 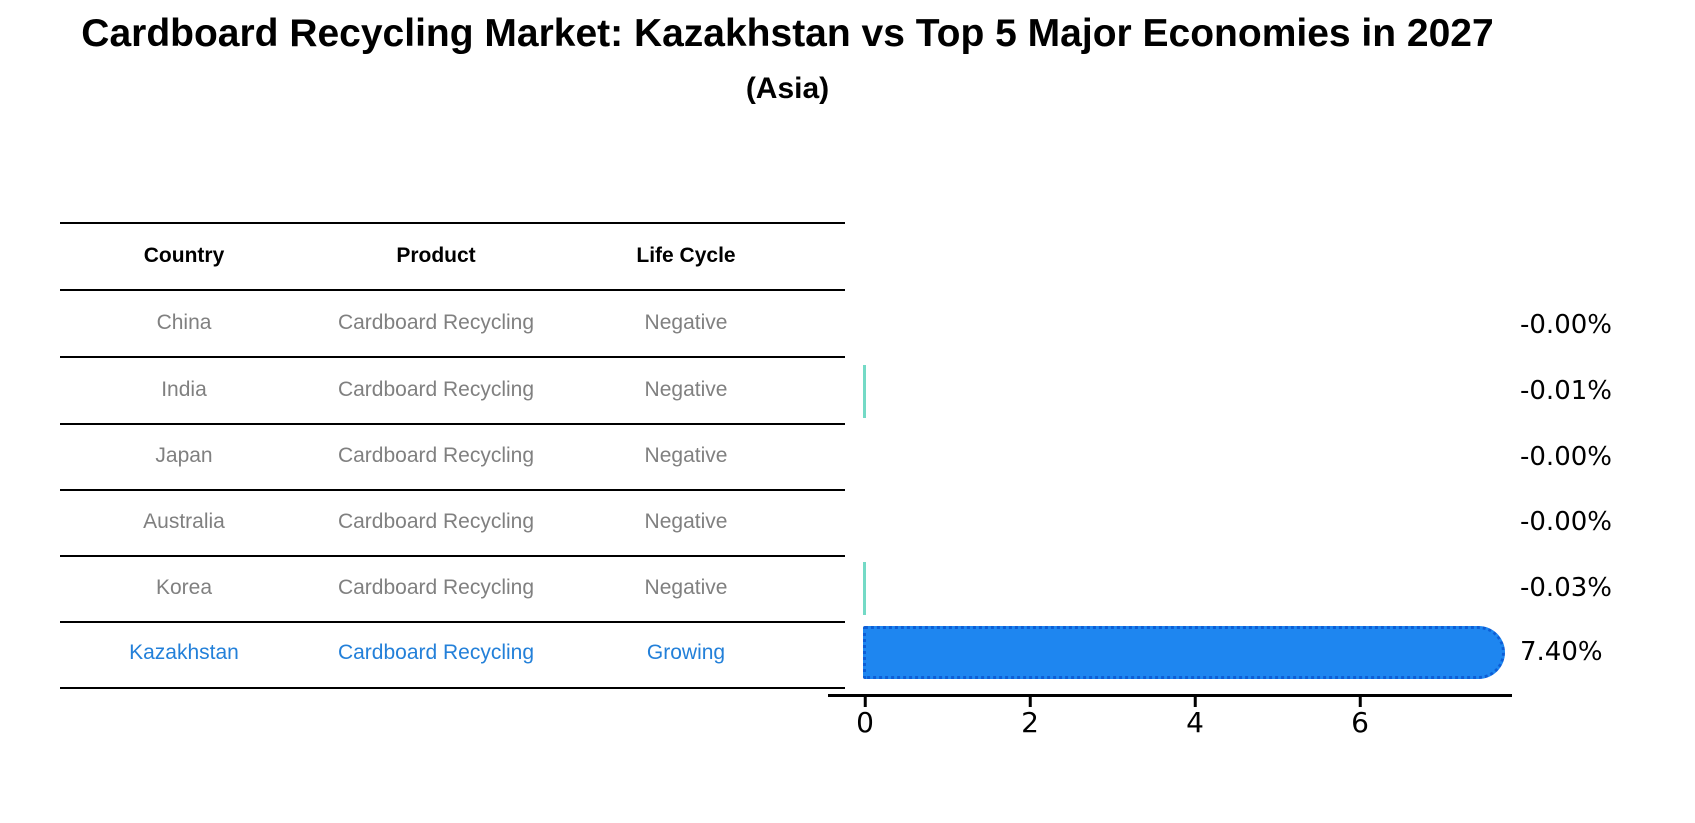 I want to click on bar-india, so click(x=864, y=391).